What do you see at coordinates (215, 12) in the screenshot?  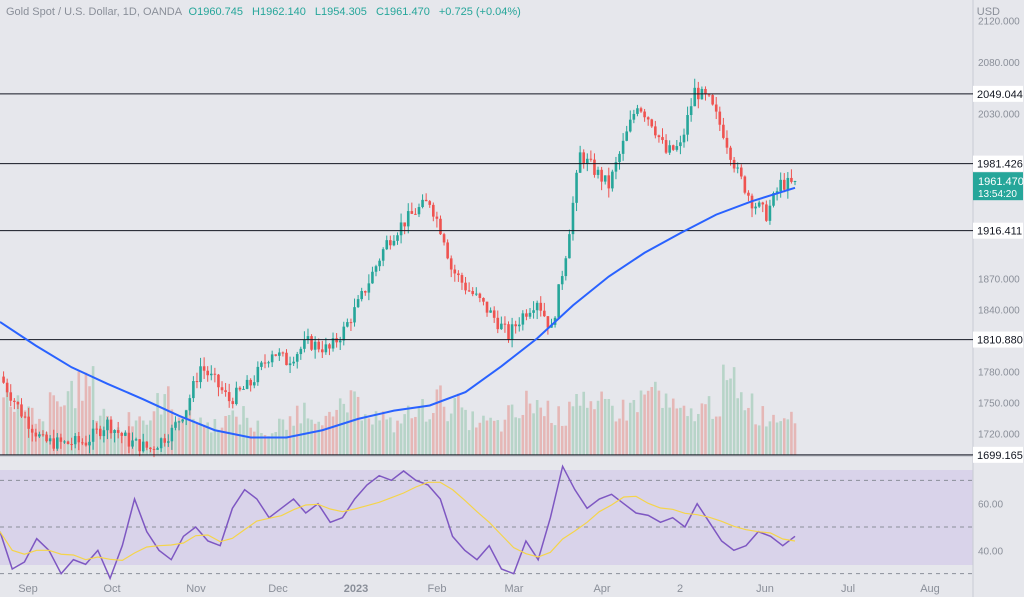 I see `open-value: O1960.745` at bounding box center [215, 12].